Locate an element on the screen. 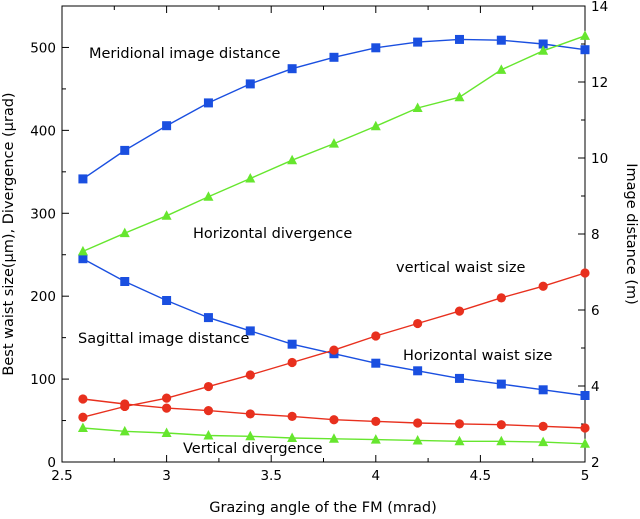 The image size is (640, 519). series-horizontal-waist-size is located at coordinates (334, 413).